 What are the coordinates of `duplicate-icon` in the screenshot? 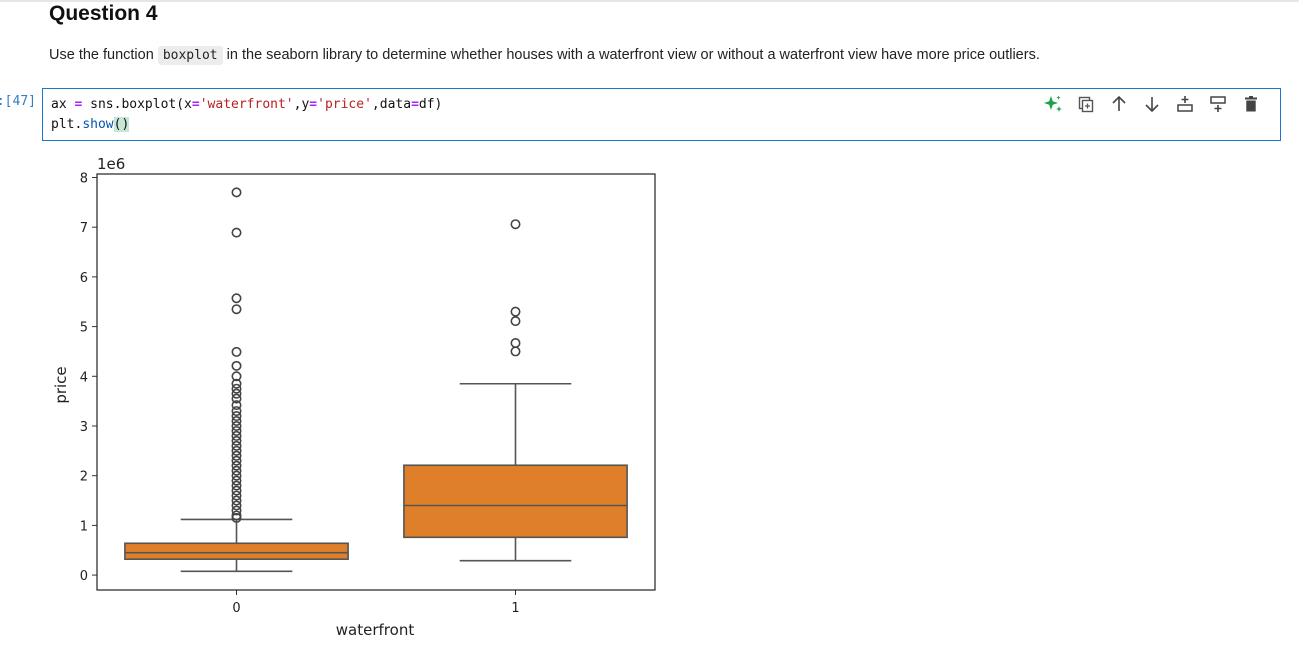 It's located at (1086, 104).